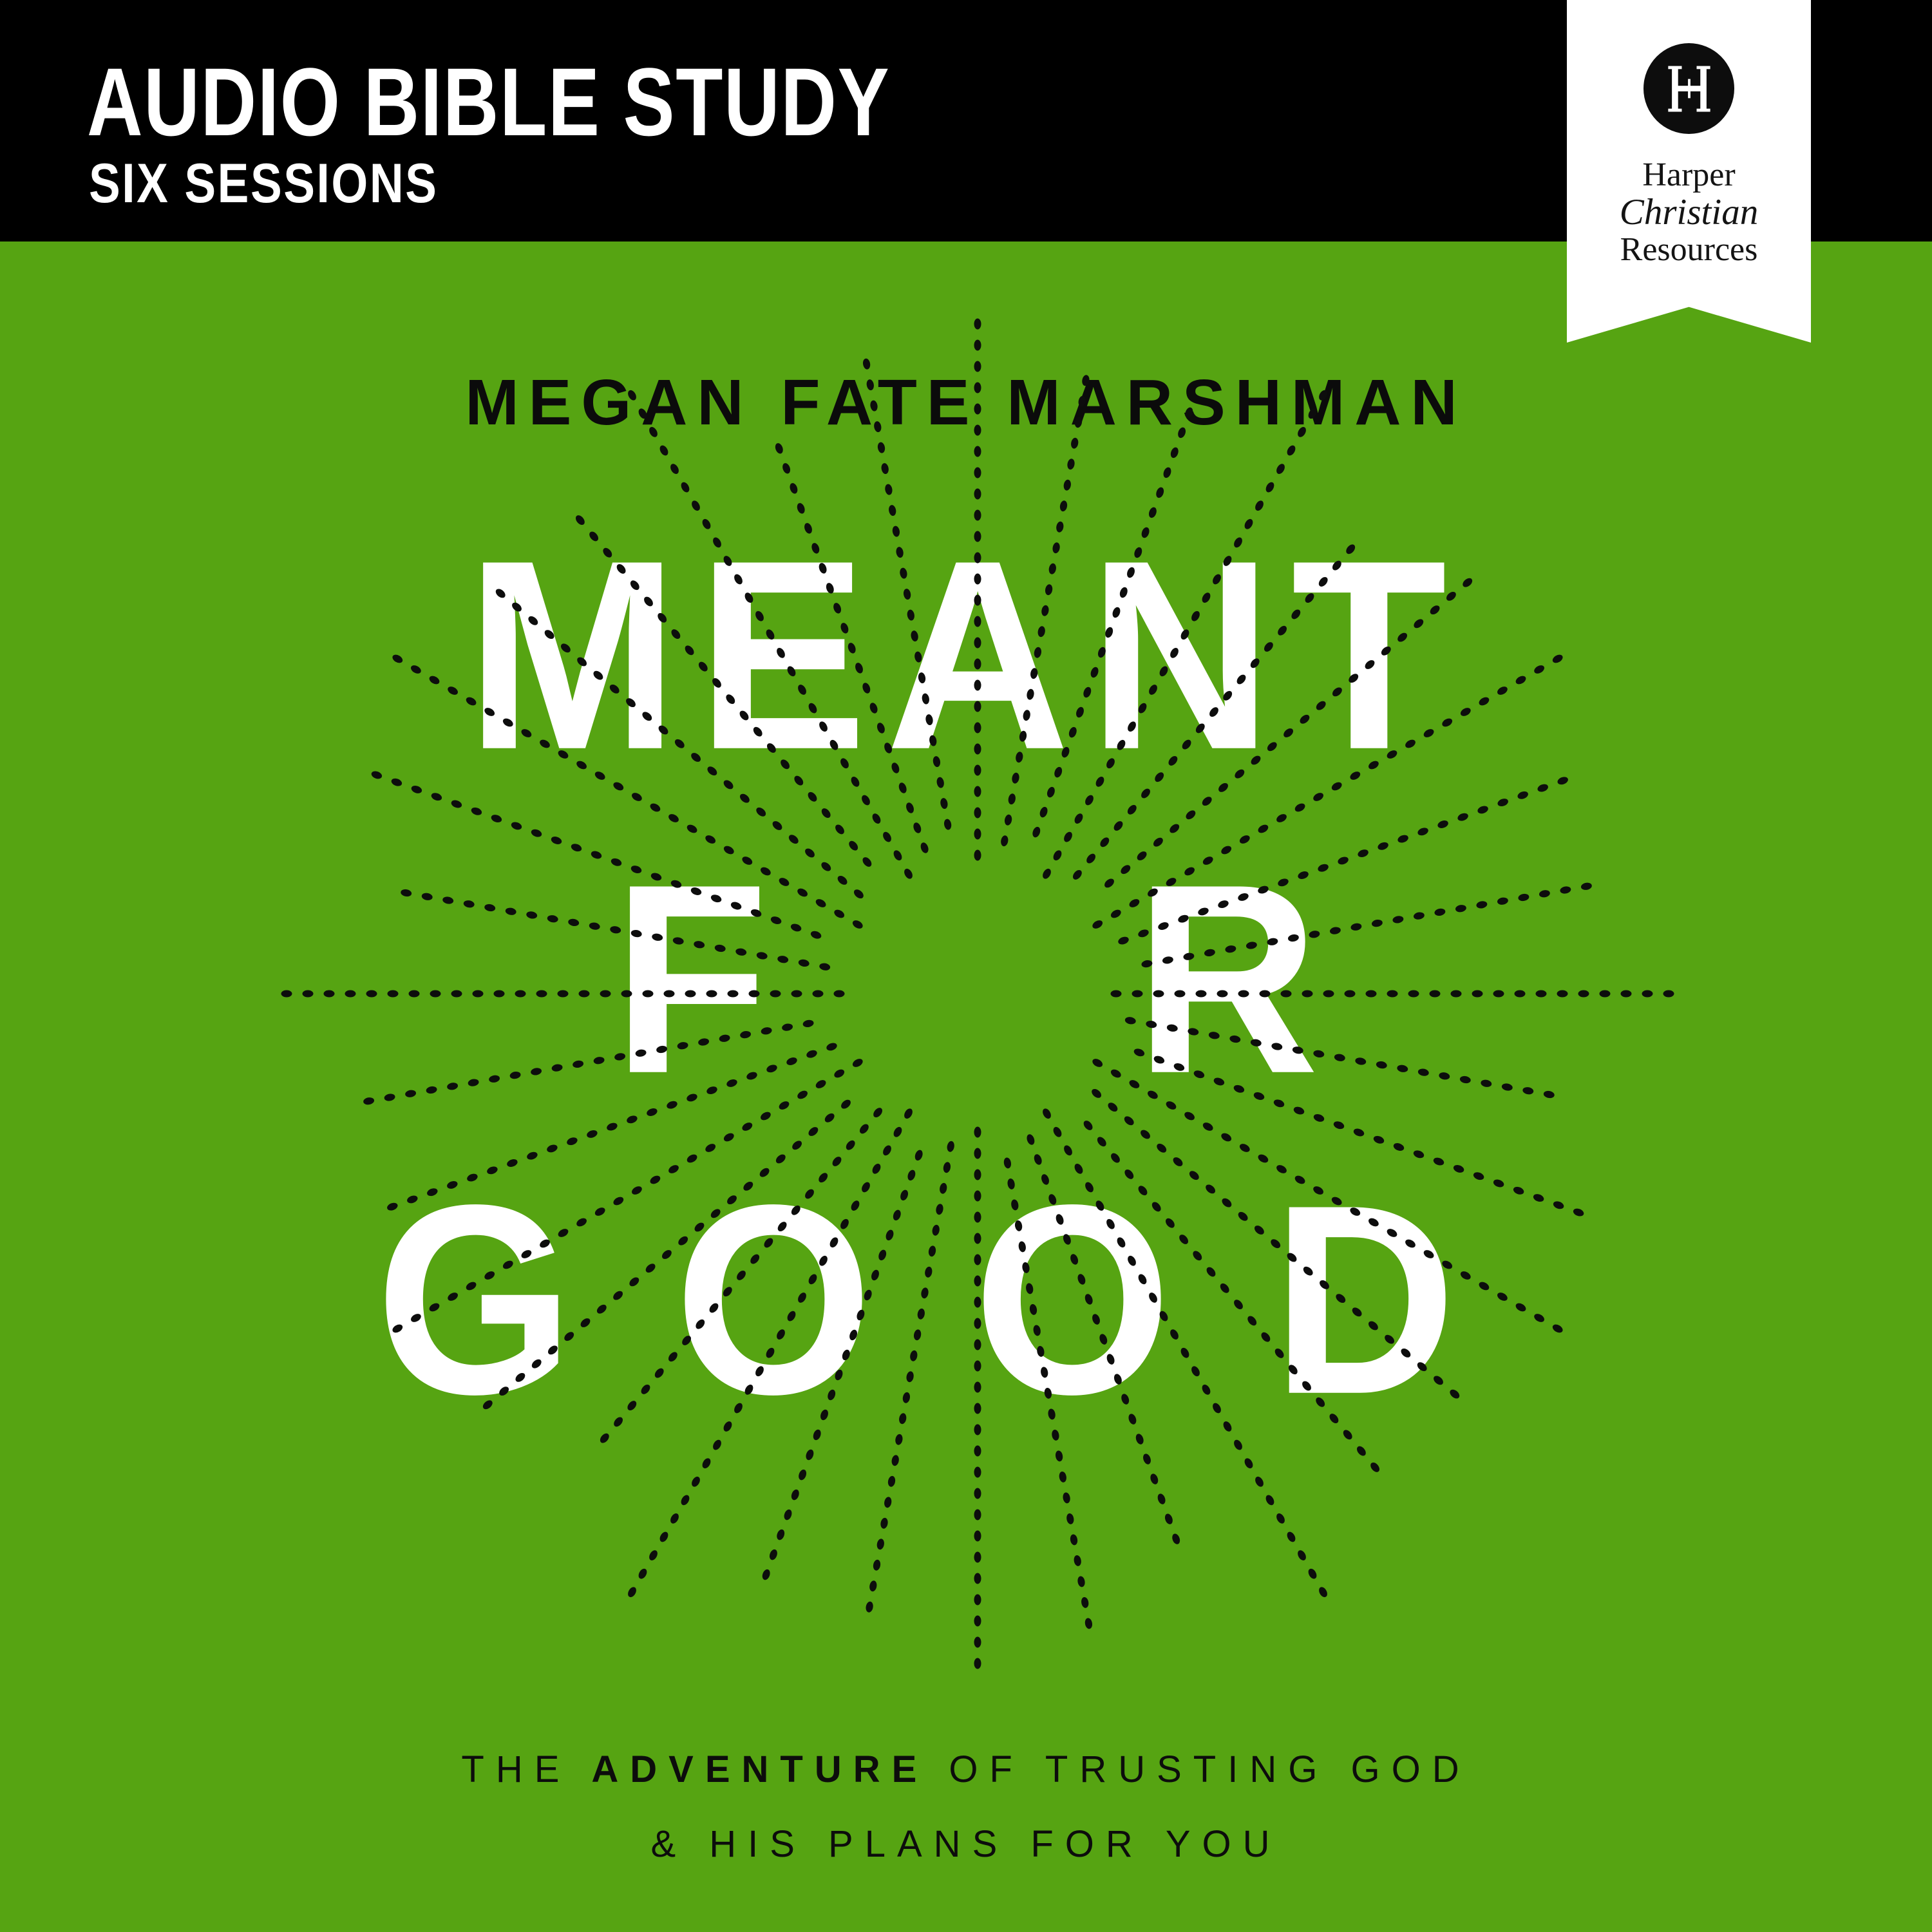  What do you see at coordinates (1210, 1769) in the screenshot?
I see `subtitle-words-of-trusting-god: OF TRUSTING GOD` at bounding box center [1210, 1769].